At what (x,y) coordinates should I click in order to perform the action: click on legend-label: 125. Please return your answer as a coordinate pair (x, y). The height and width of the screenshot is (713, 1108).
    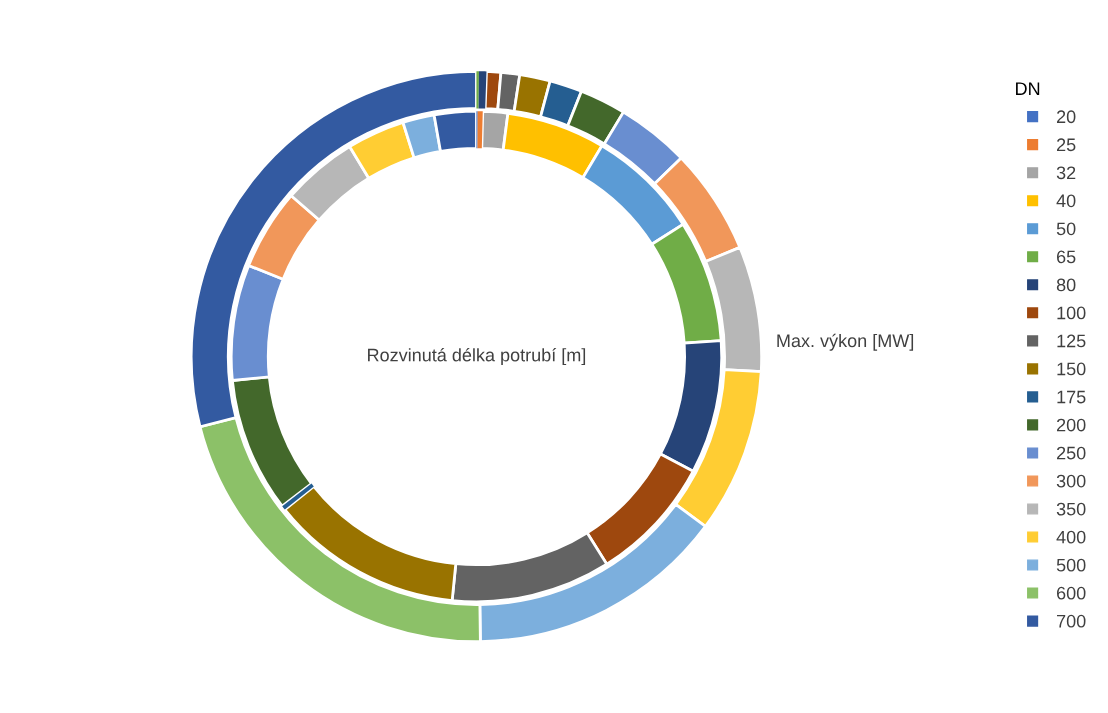
    Looking at the image, I should click on (1071, 341).